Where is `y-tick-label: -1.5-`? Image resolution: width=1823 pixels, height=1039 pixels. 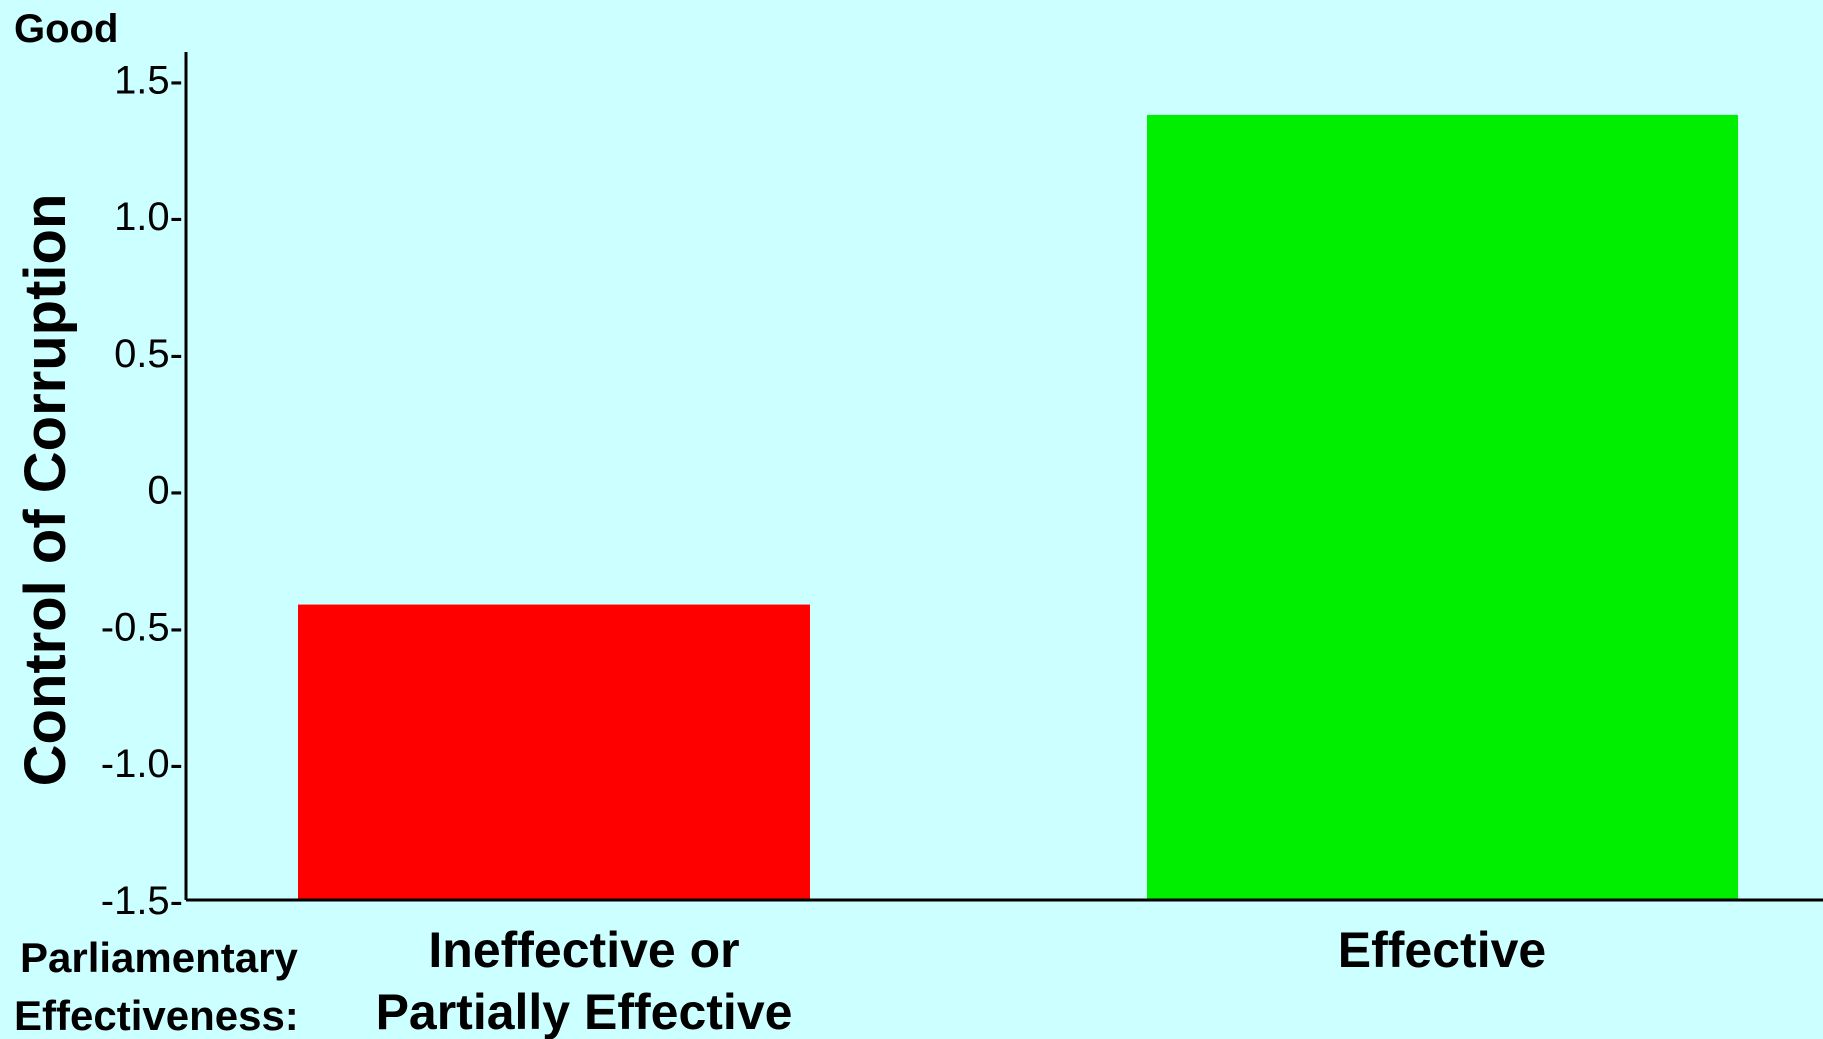
y-tick-label: -1.5- is located at coordinates (142, 901).